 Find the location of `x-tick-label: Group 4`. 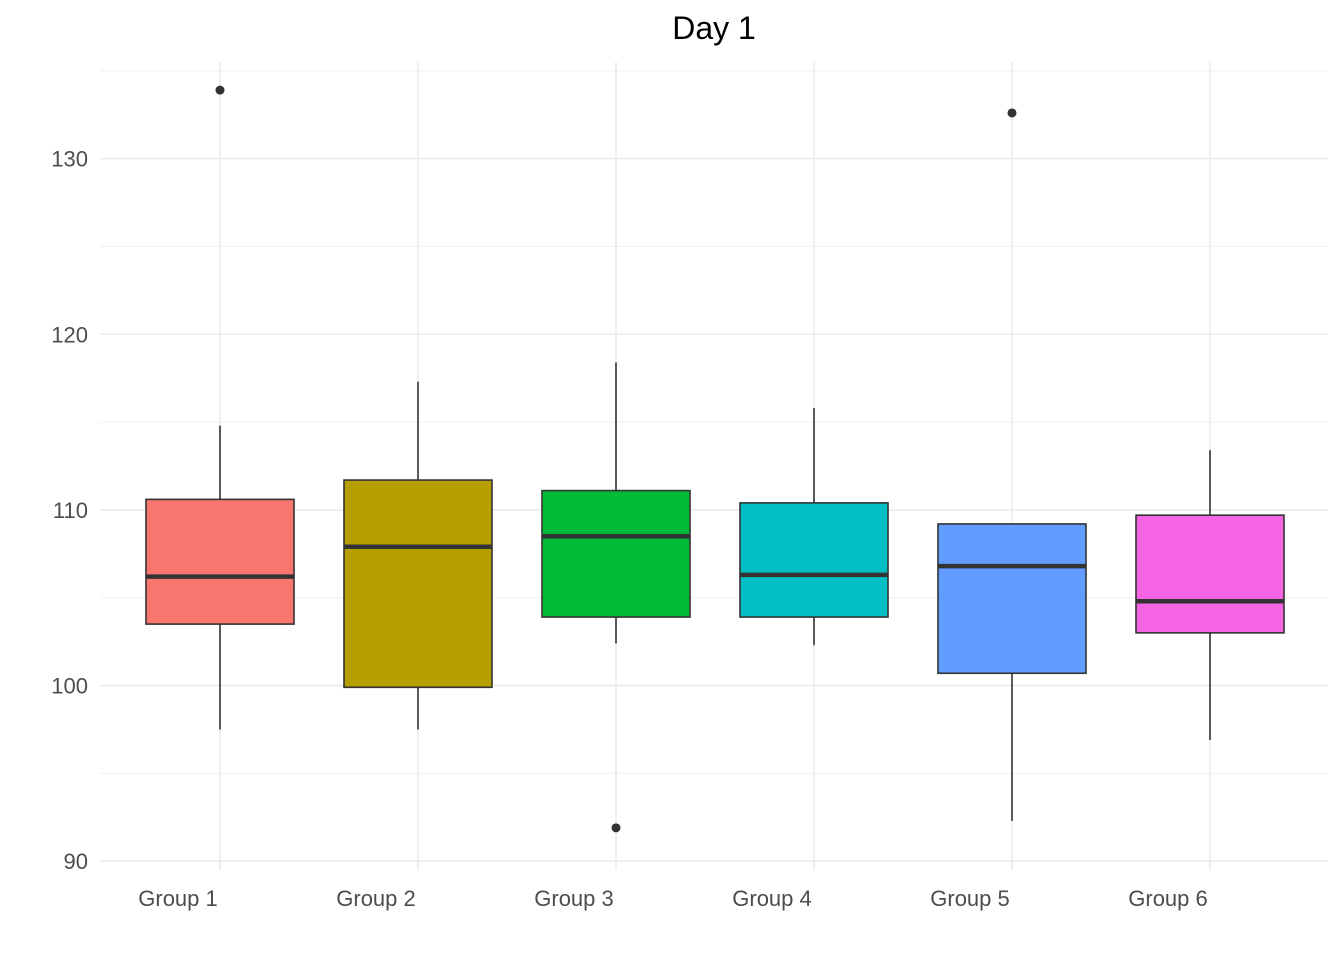

x-tick-label: Group 4 is located at coordinates (772, 898).